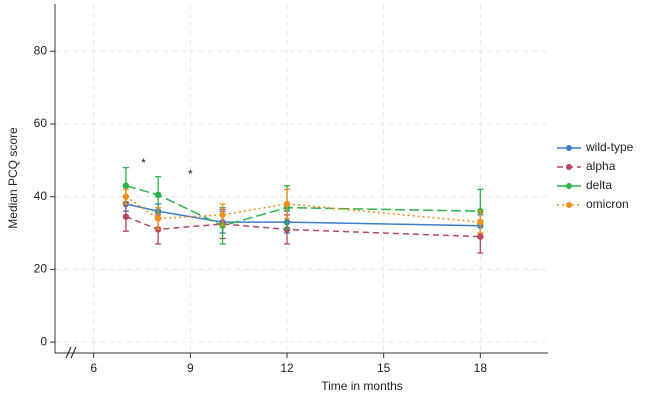 The height and width of the screenshot is (406, 666). Describe the element at coordinates (481, 368) in the screenshot. I see `x-tick-label: 18` at that location.